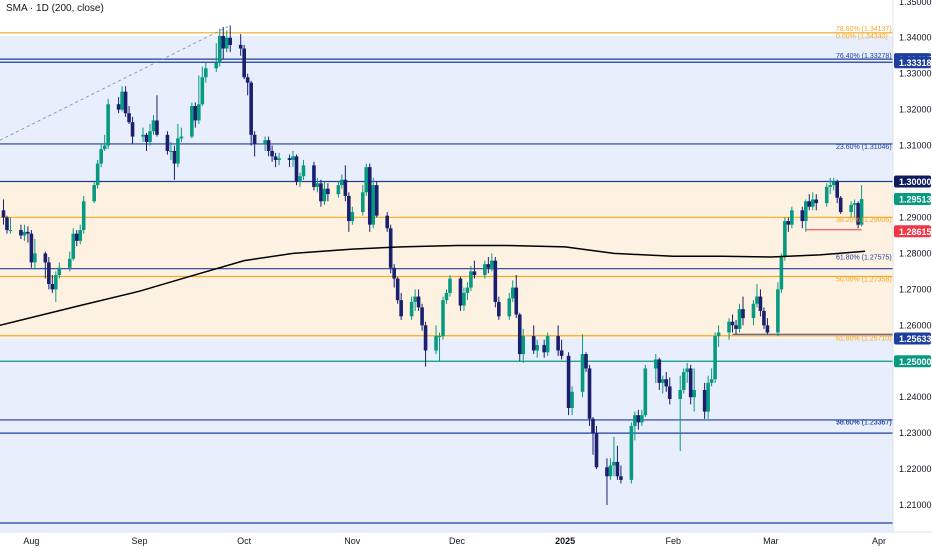 This screenshot has width=932, height=550. I want to click on sma-layer, so click(433, 285).